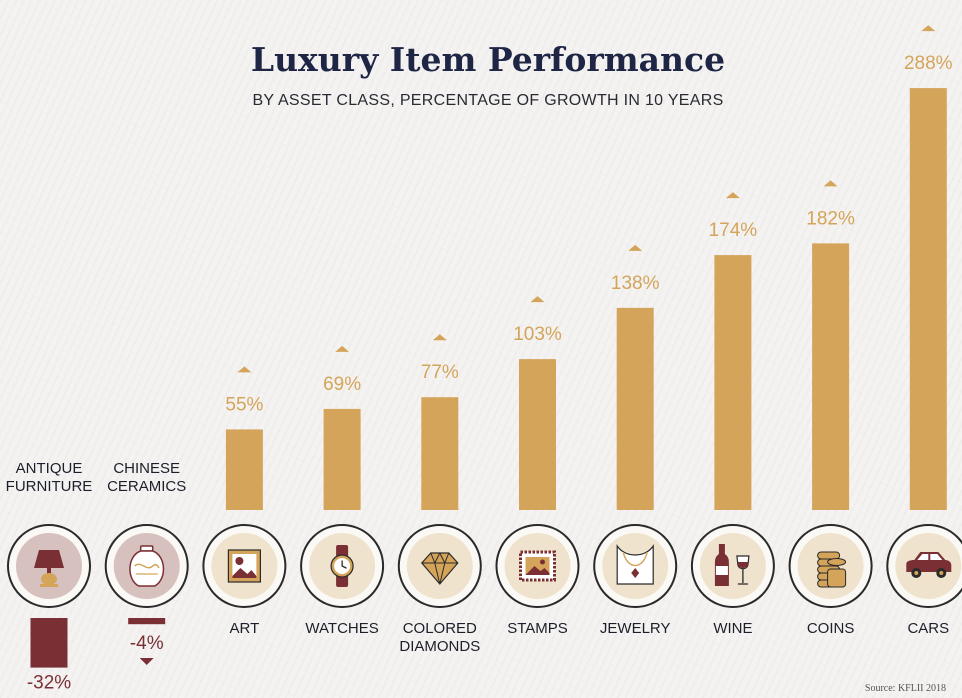 This screenshot has width=962, height=698. What do you see at coordinates (721, 570) in the screenshot?
I see `wine-label` at bounding box center [721, 570].